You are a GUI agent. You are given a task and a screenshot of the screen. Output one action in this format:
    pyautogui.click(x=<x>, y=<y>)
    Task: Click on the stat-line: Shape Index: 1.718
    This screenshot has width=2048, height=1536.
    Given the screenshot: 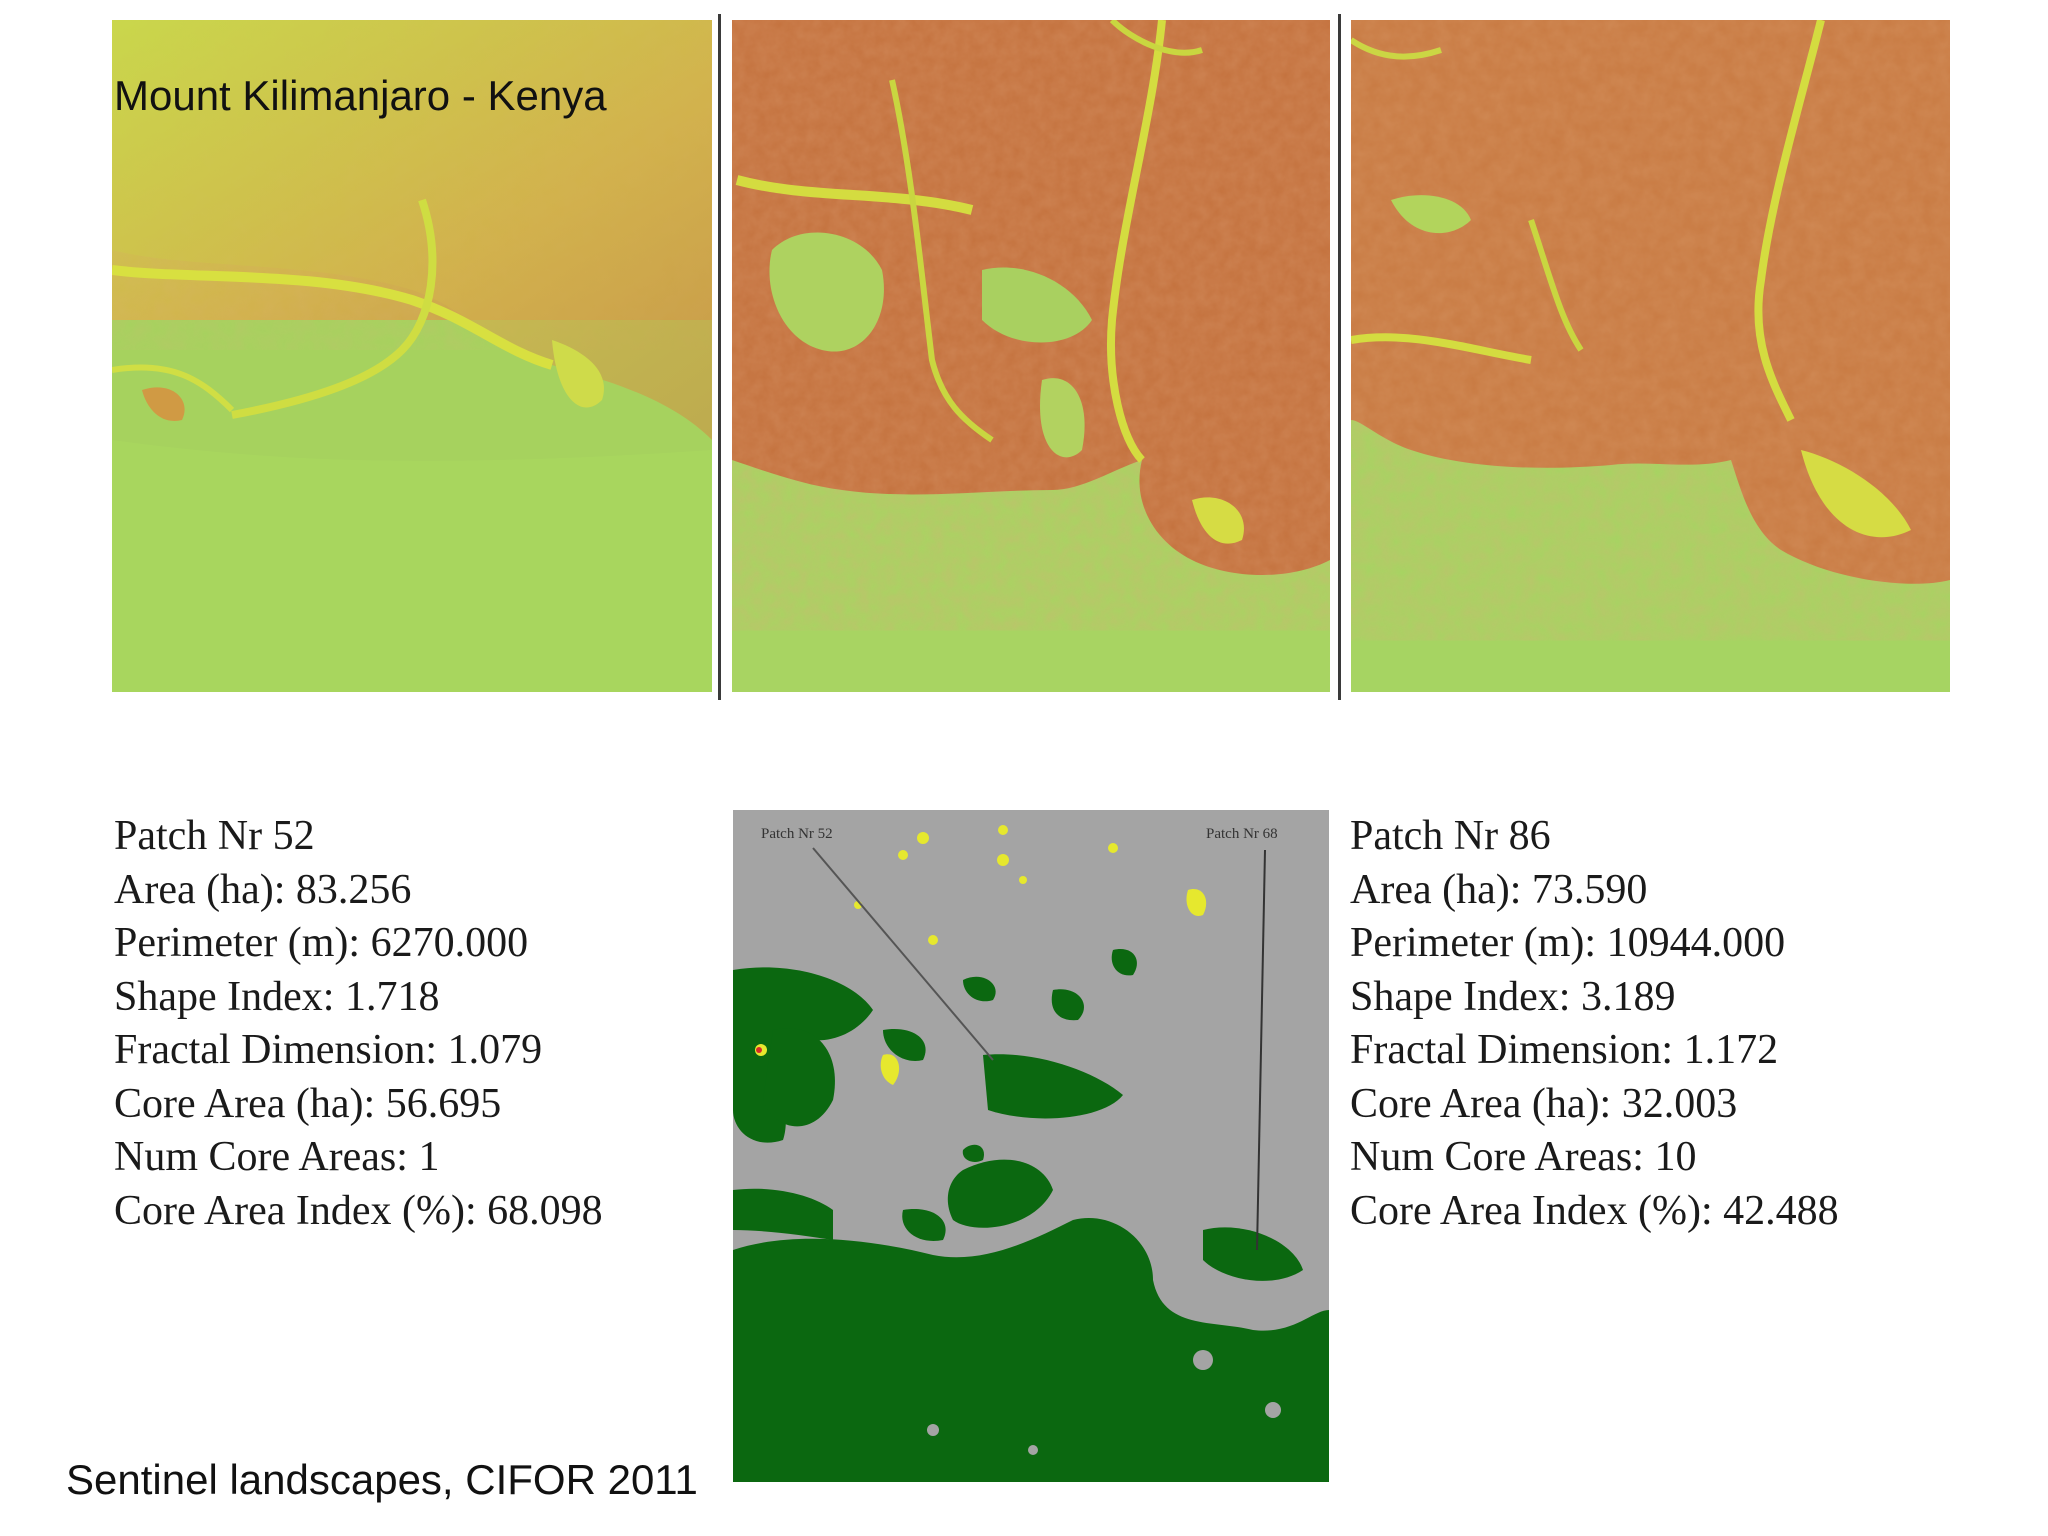 What is the action you would take?
    pyautogui.click(x=277, y=996)
    